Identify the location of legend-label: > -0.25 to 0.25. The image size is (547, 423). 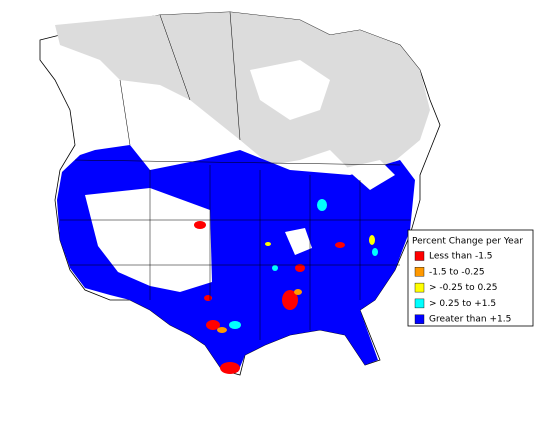
(463, 288).